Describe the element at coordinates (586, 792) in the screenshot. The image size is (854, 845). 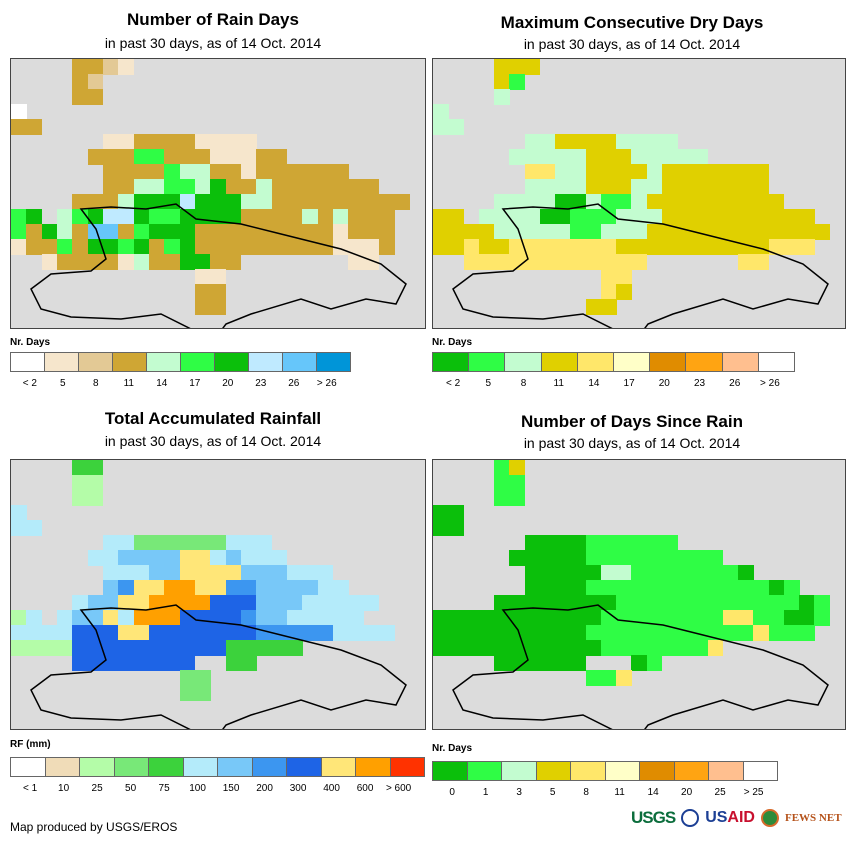
I see `legend-tick-label: 8` at that location.